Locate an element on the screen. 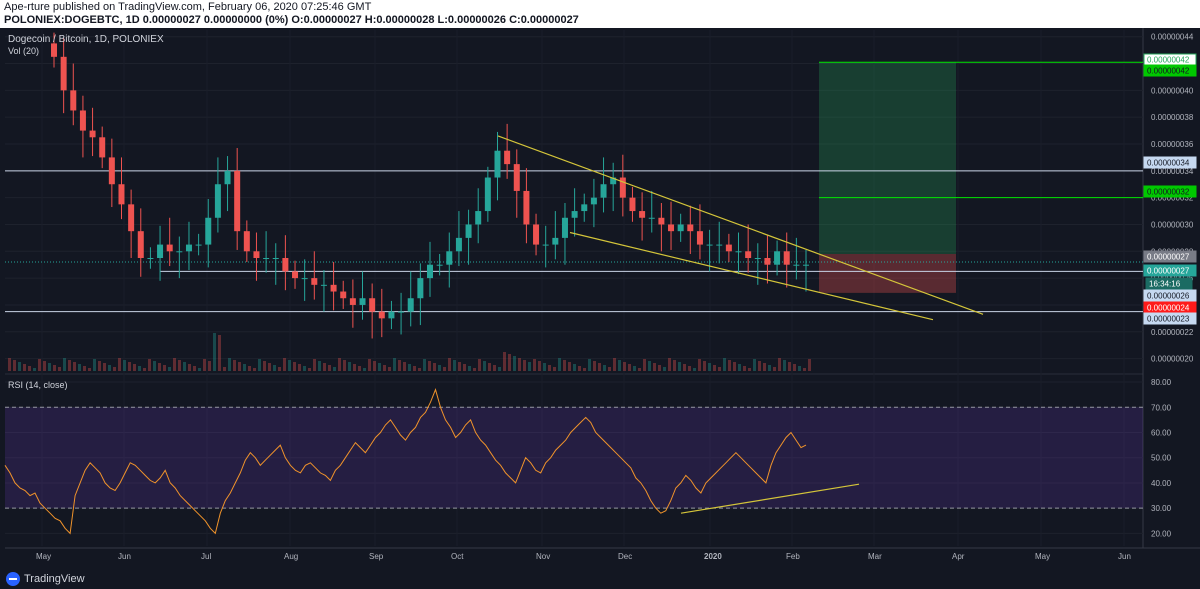  time-tick-label: Sep is located at coordinates (376, 556).